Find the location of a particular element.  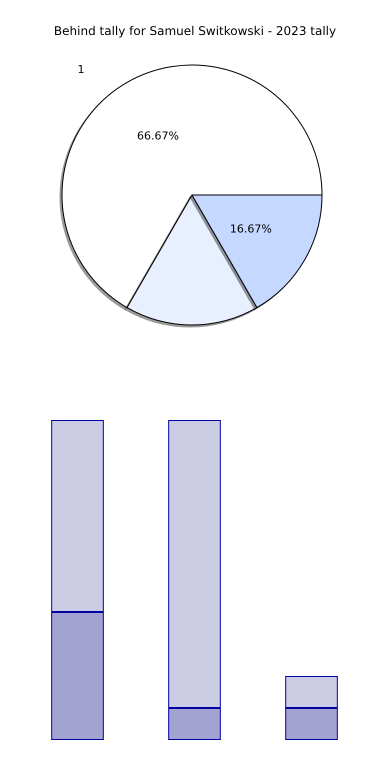

chart-title: Behind tally for Samuel Switkowski - 2023 tally is located at coordinates (195, 31).